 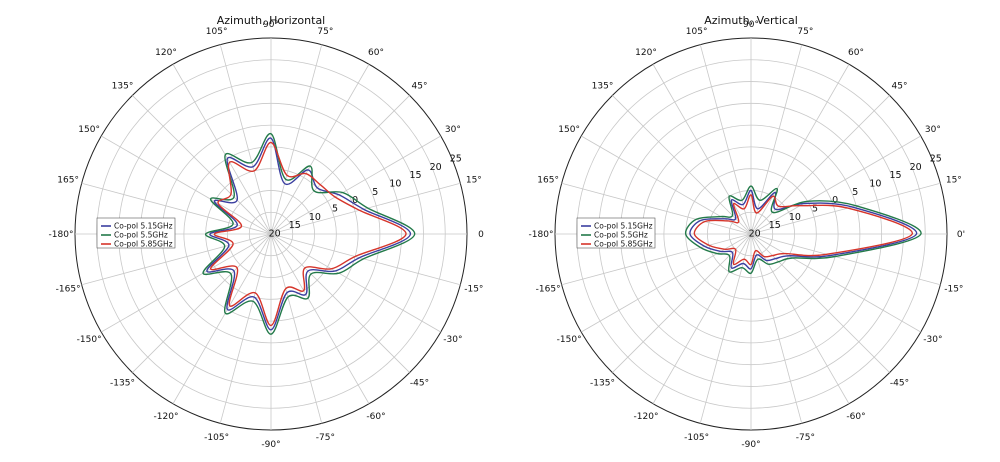 I want to click on angle-label: 105°, so click(x=697, y=32).